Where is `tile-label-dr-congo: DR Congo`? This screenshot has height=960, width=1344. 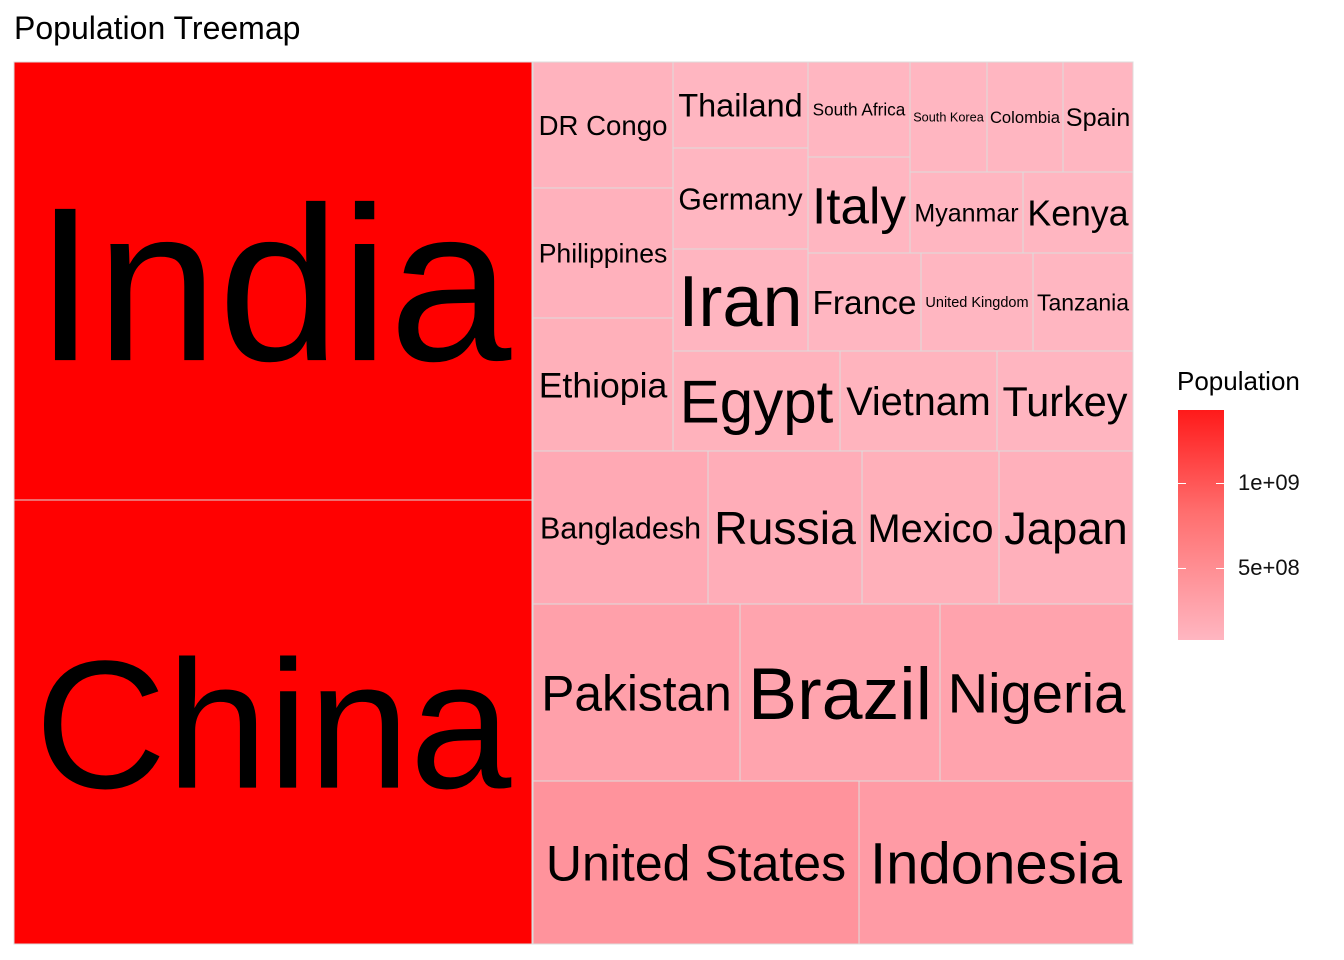
tile-label-dr-congo: DR Congo is located at coordinates (603, 125).